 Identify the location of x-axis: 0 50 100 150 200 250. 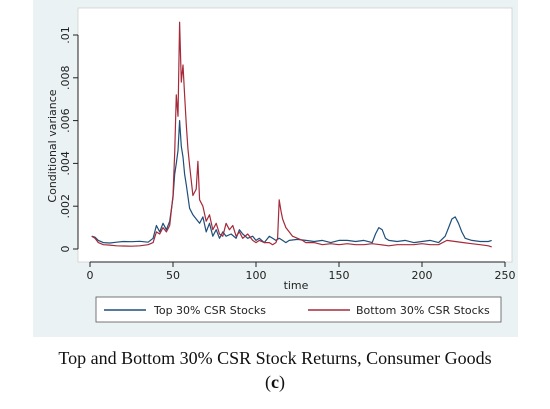
(301, 271).